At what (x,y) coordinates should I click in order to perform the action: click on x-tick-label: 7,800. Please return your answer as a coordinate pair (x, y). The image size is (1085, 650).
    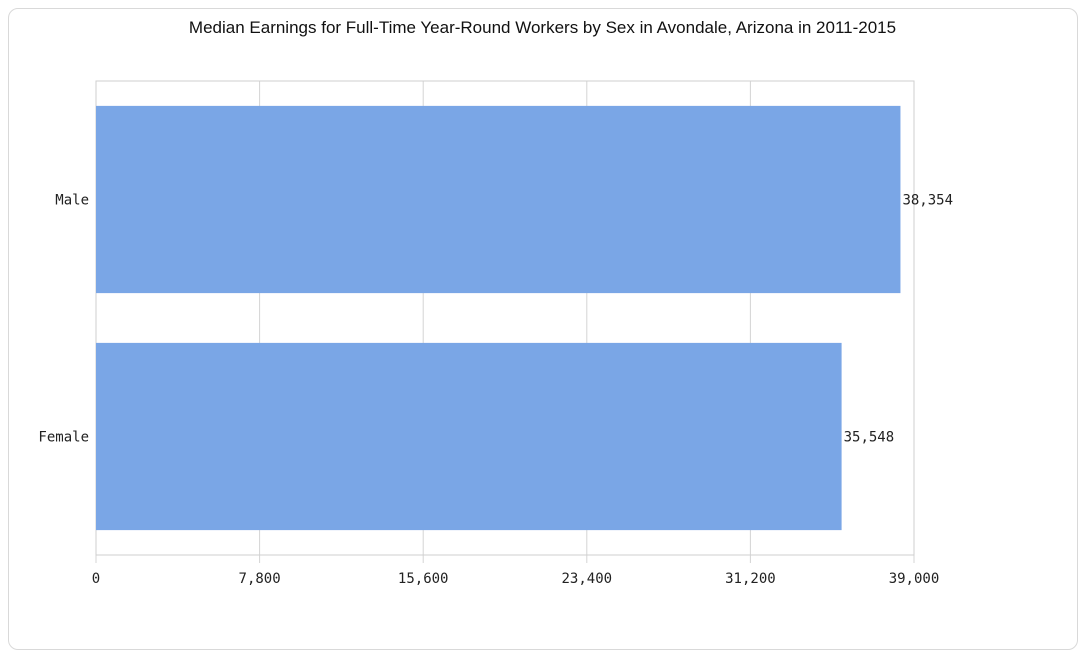
    Looking at the image, I should click on (260, 579).